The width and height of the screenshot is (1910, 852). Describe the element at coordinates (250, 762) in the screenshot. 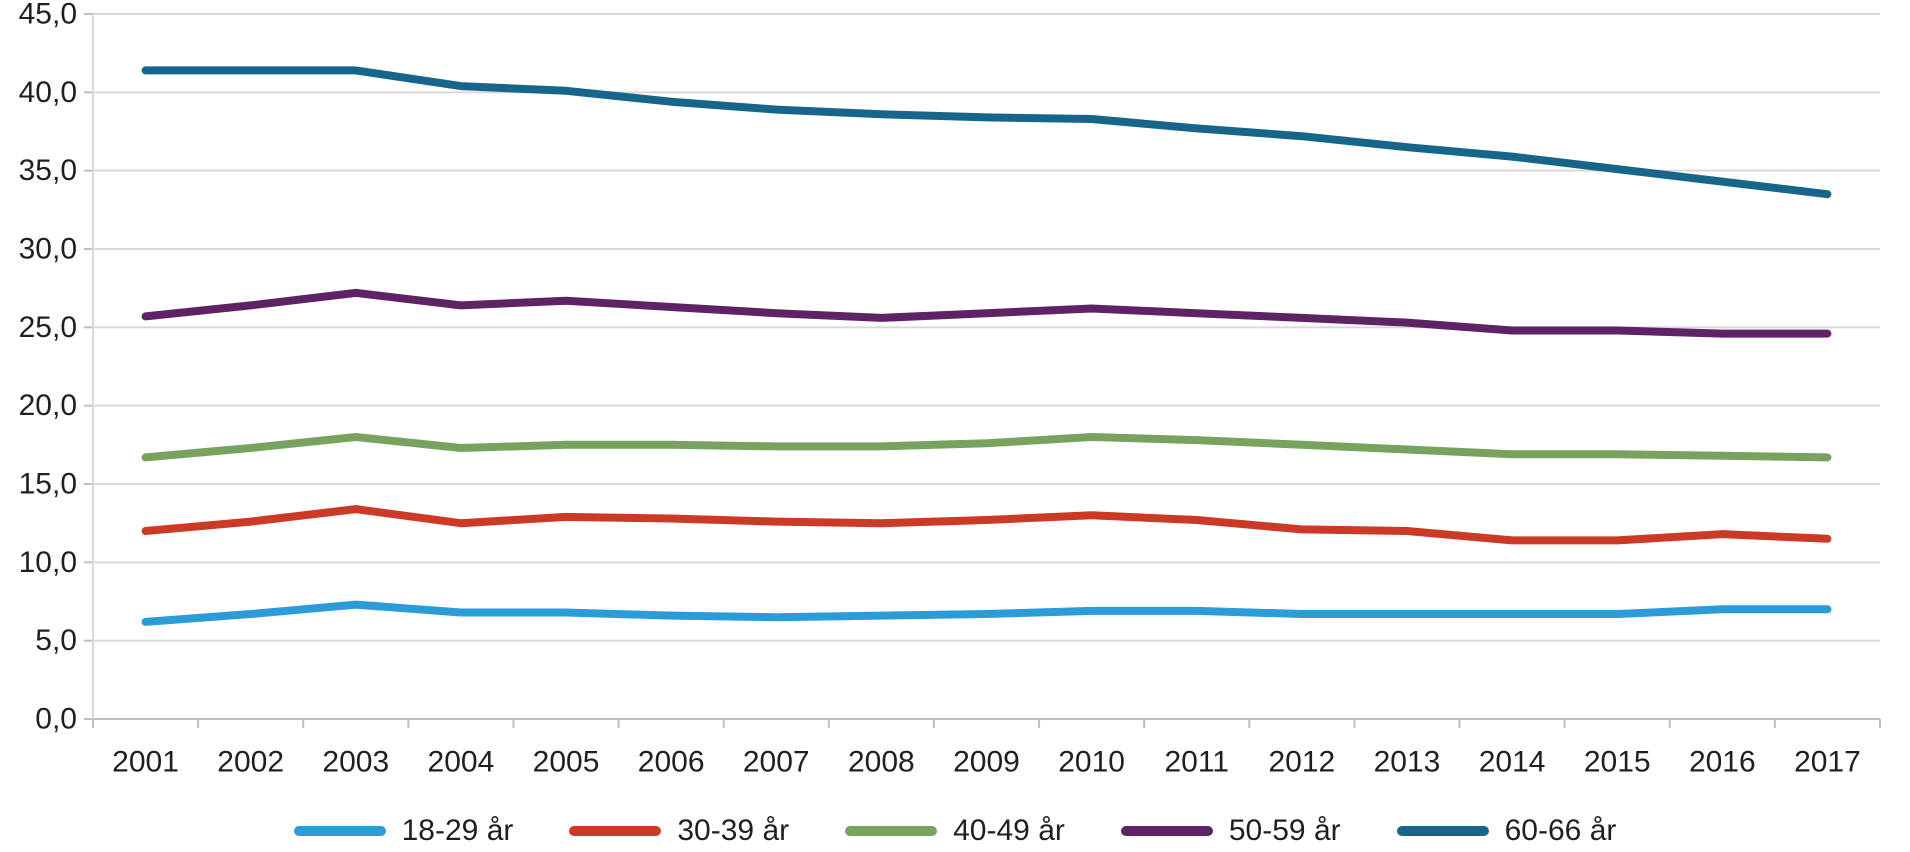

I see `x-axis-label: 2002` at that location.